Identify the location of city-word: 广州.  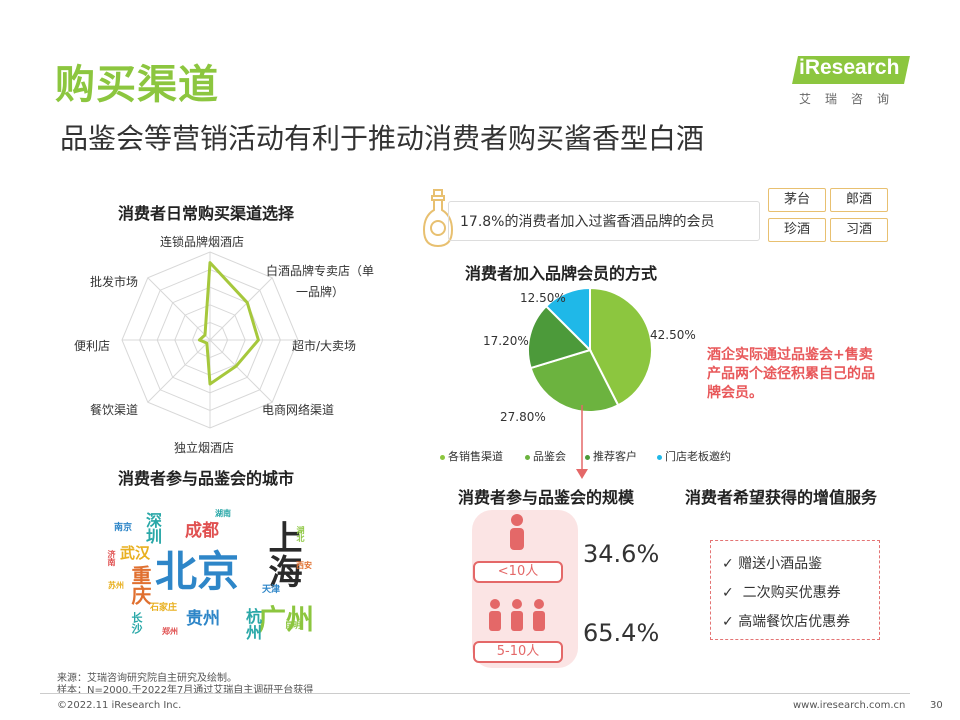
(286, 619).